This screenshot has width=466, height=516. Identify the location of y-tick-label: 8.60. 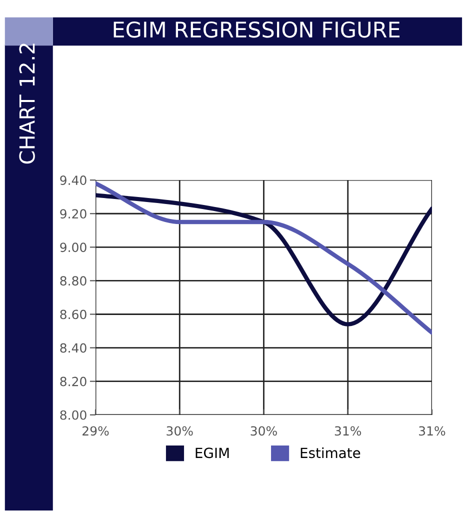
(73, 315).